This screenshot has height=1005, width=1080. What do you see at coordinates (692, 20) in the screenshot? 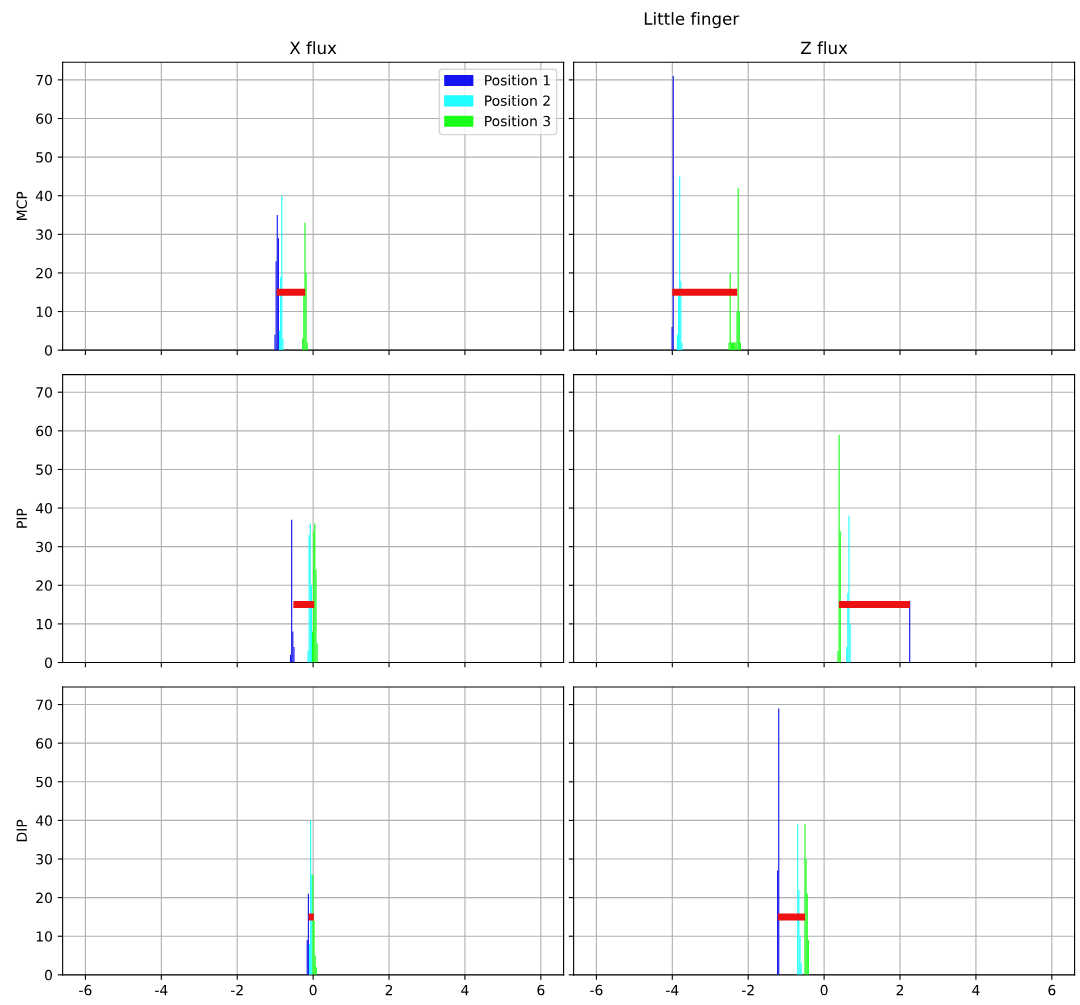
I see `text: Little finger` at bounding box center [692, 20].